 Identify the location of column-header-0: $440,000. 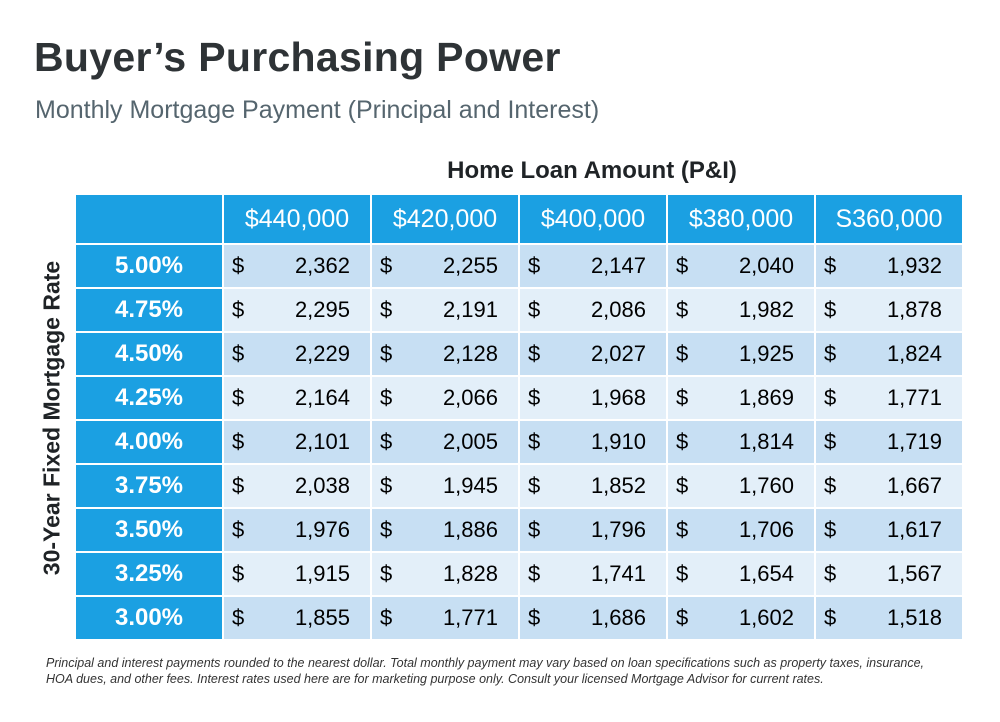
(297, 219).